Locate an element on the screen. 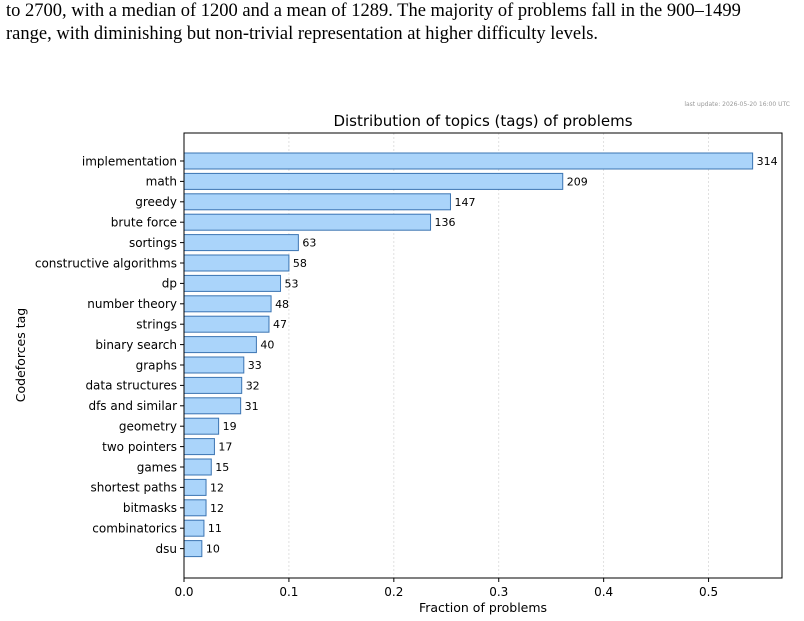 The height and width of the screenshot is (621, 804). bar-data-label: 19 is located at coordinates (230, 426).